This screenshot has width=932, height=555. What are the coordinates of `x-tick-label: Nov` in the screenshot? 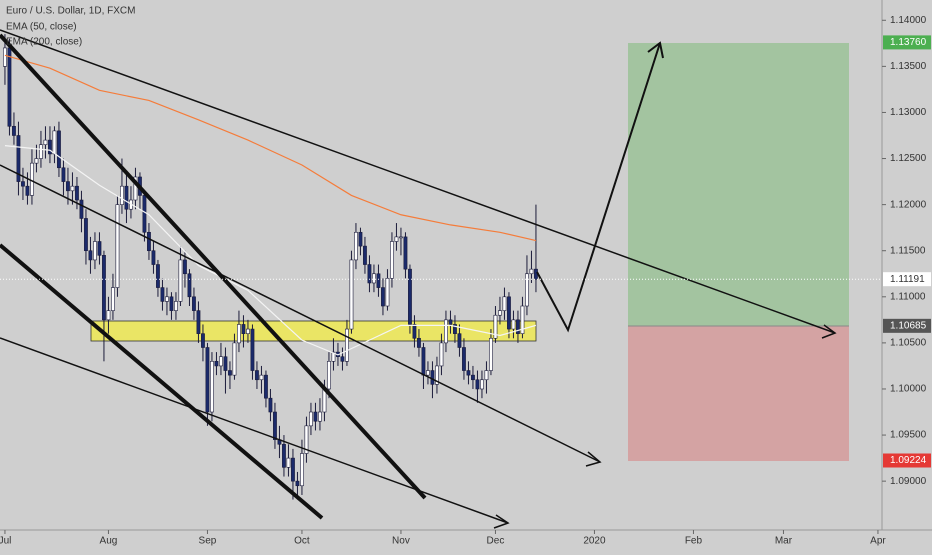 It's located at (401, 541).